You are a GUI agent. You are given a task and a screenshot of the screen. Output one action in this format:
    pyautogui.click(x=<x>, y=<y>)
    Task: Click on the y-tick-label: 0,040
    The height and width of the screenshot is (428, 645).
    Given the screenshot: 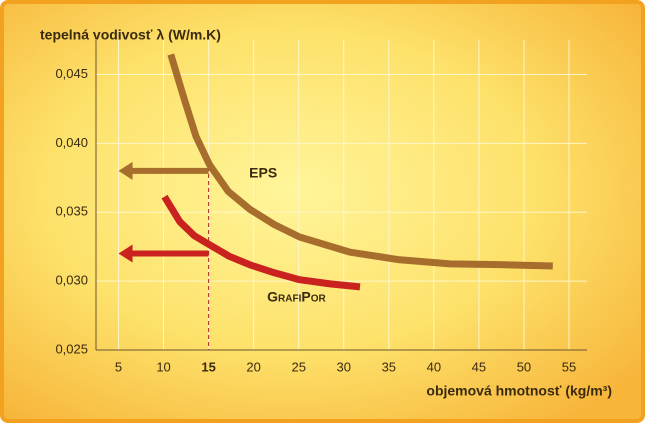 What is the action you would take?
    pyautogui.click(x=71, y=142)
    